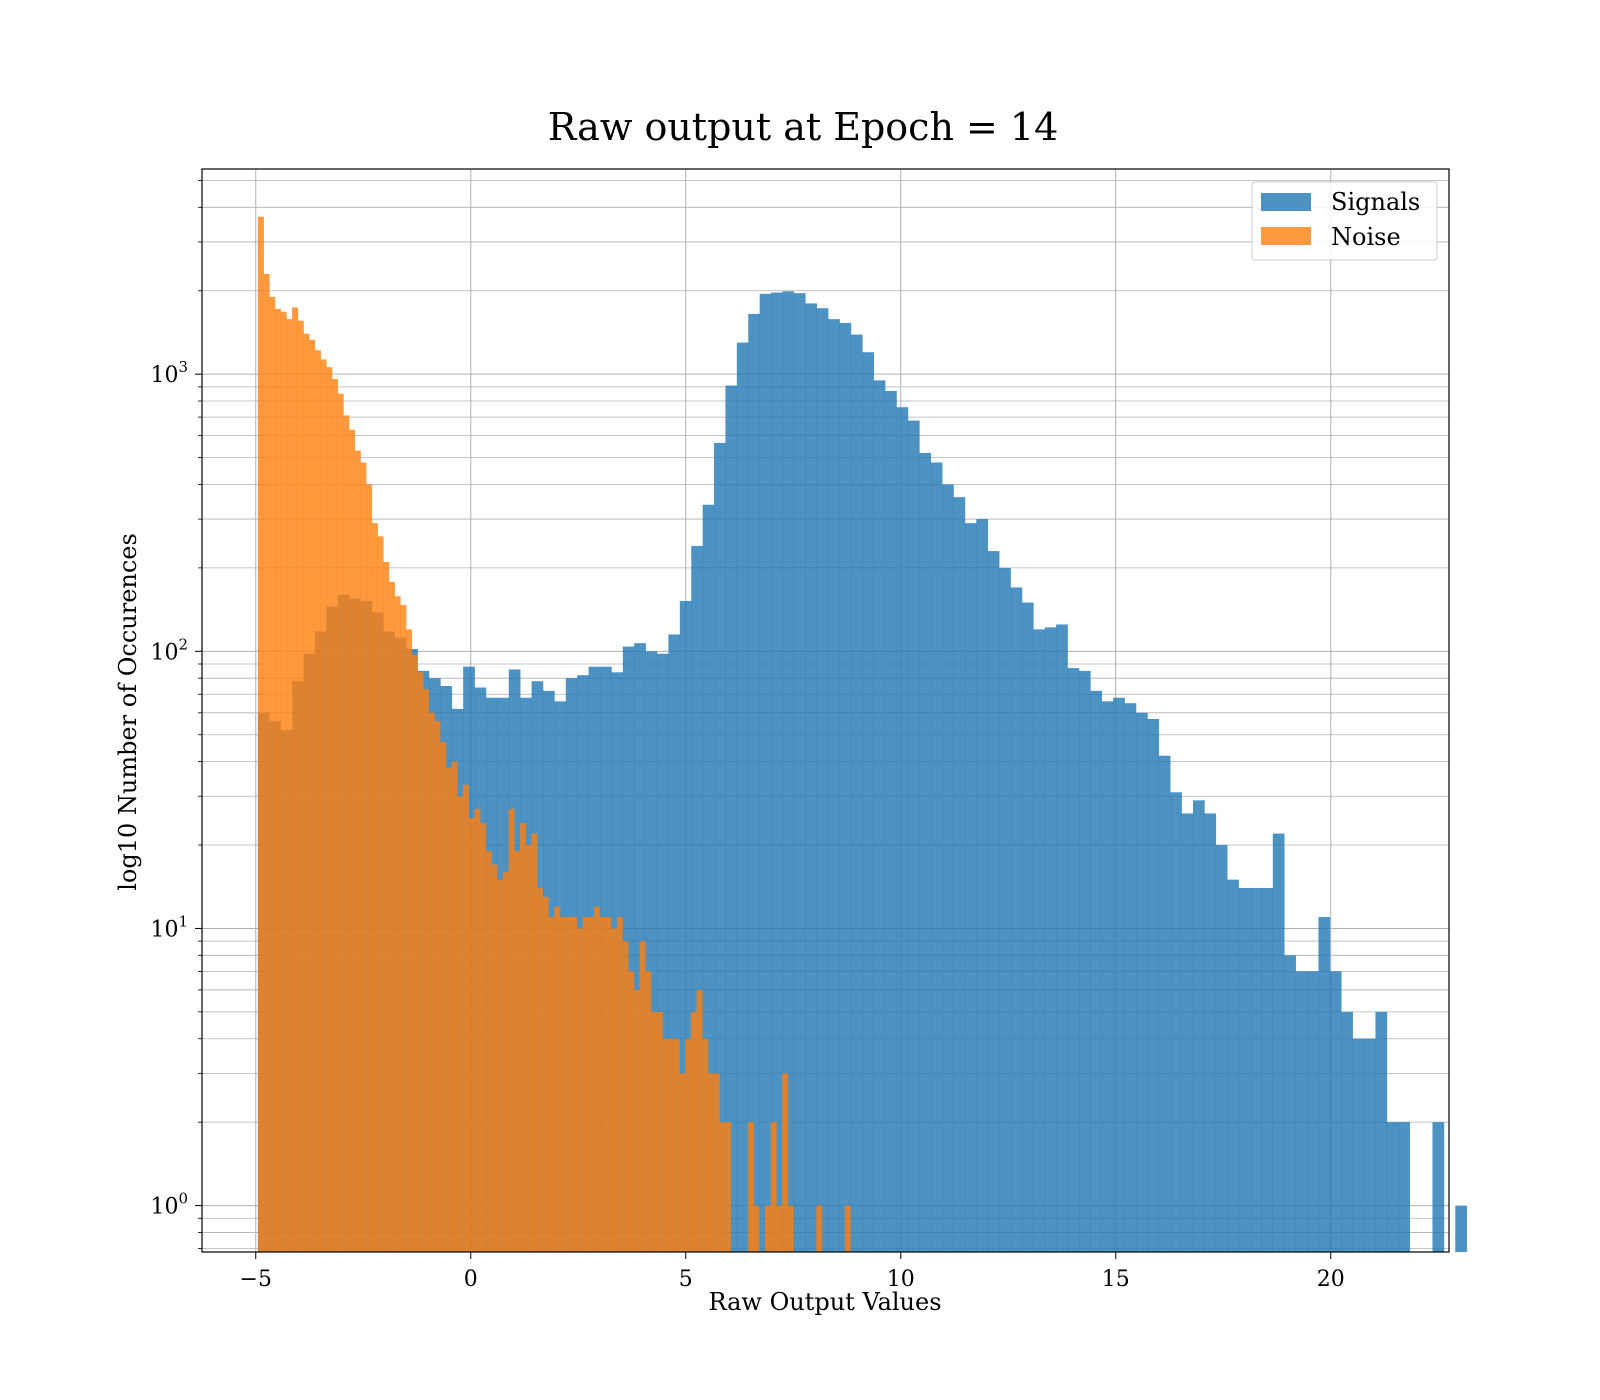 The width and height of the screenshot is (1600, 1400). Describe the element at coordinates (169, 650) in the screenshot. I see `y-tick-label: 10²` at that location.